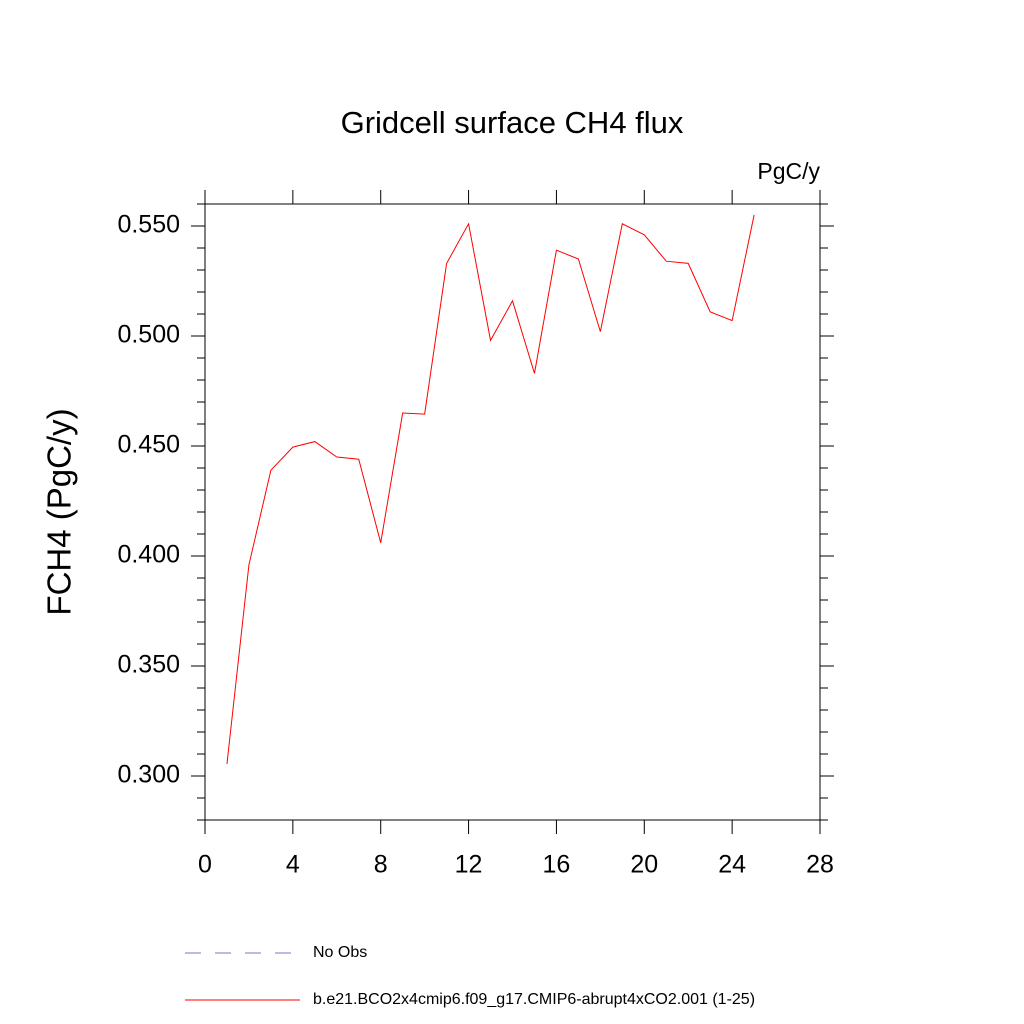 The height and width of the screenshot is (1024, 1024). What do you see at coordinates (732, 865) in the screenshot?
I see `x-tick-label: 24` at bounding box center [732, 865].